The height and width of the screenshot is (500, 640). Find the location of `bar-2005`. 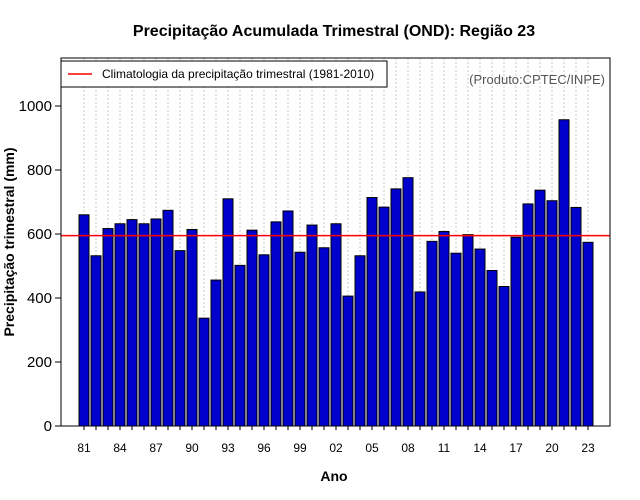

bar-2005 is located at coordinates (372, 312).